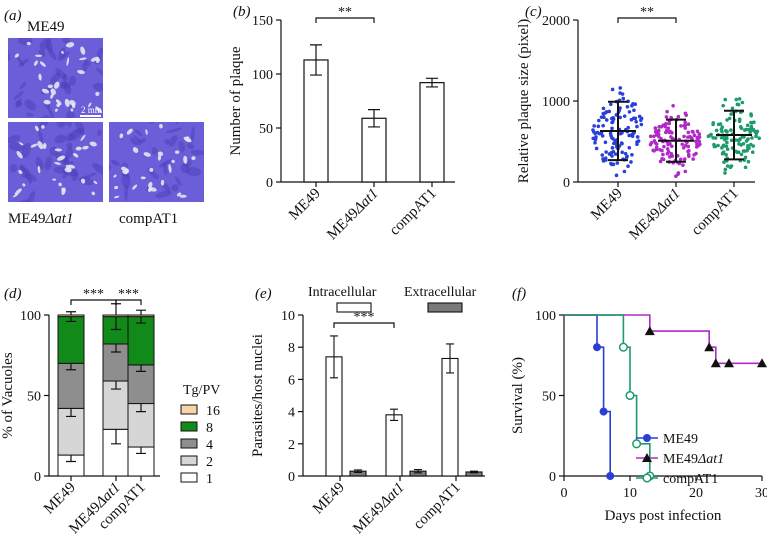 Image resolution: width=767 pixels, height=557 pixels. I want to click on panel-a: (a) ME49 2 mm ME49Δat1 compAT1, so click(104, 117).